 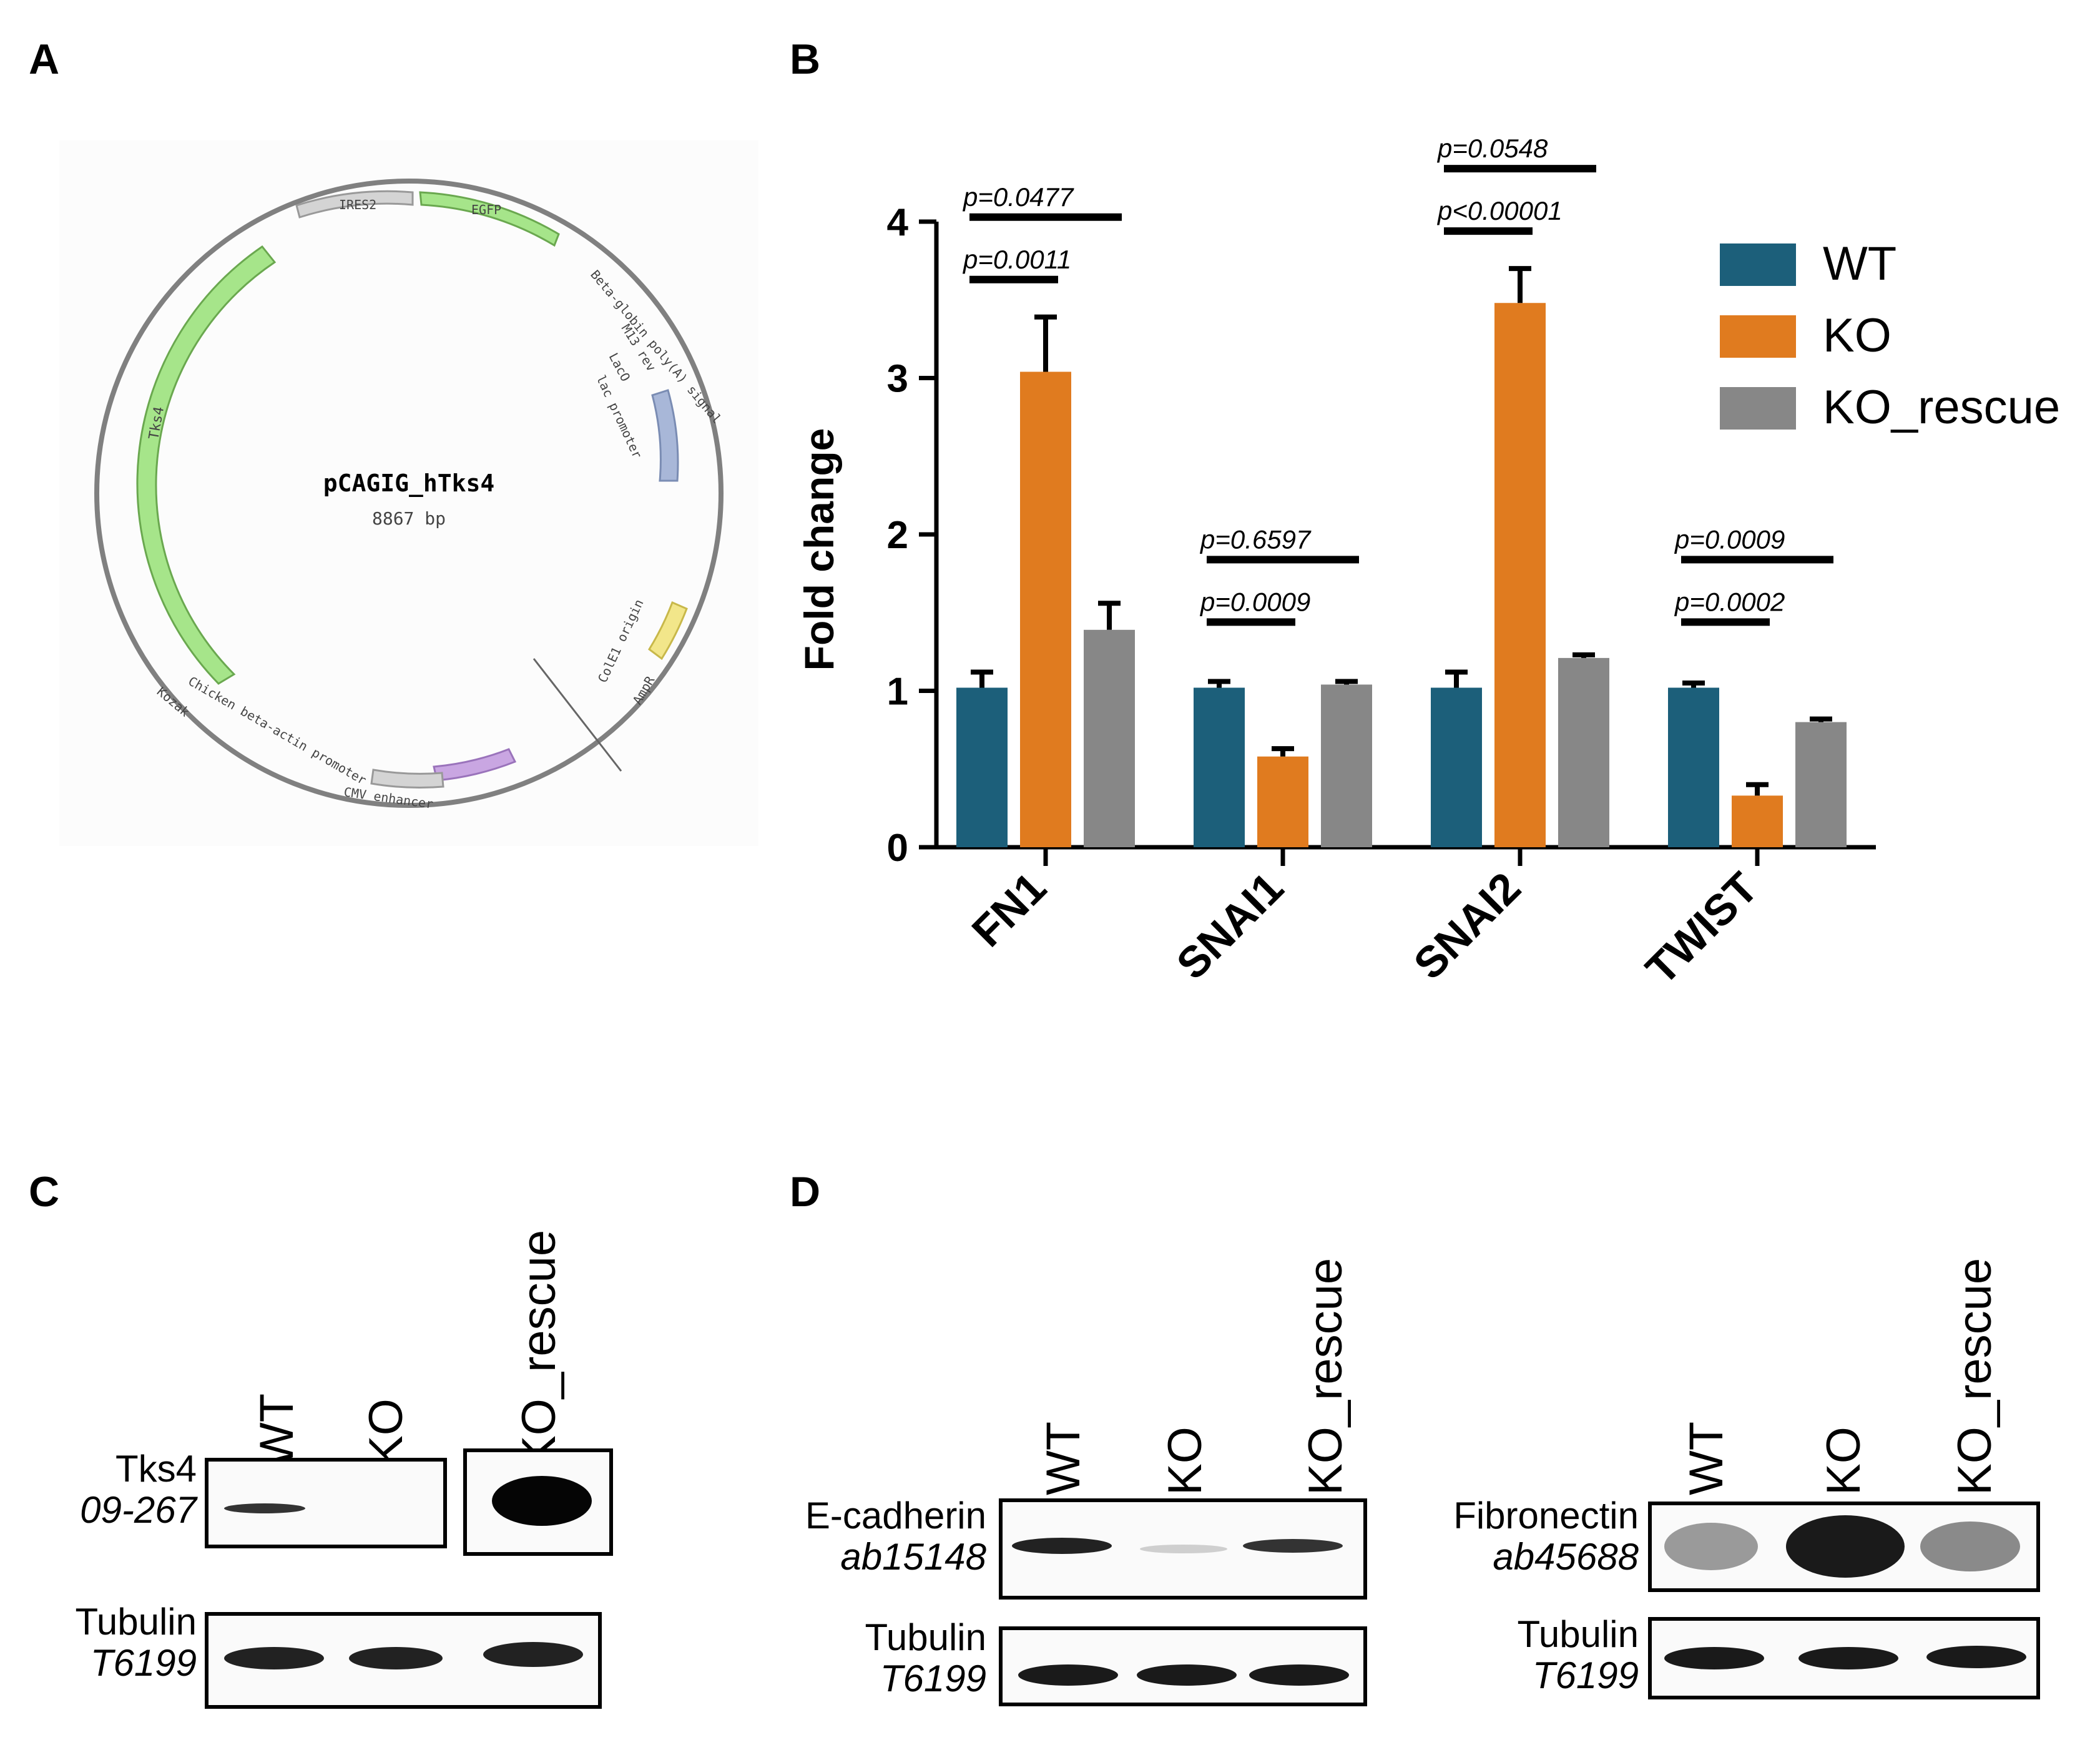 I want to click on plasmid-backbone, so click(x=409, y=493).